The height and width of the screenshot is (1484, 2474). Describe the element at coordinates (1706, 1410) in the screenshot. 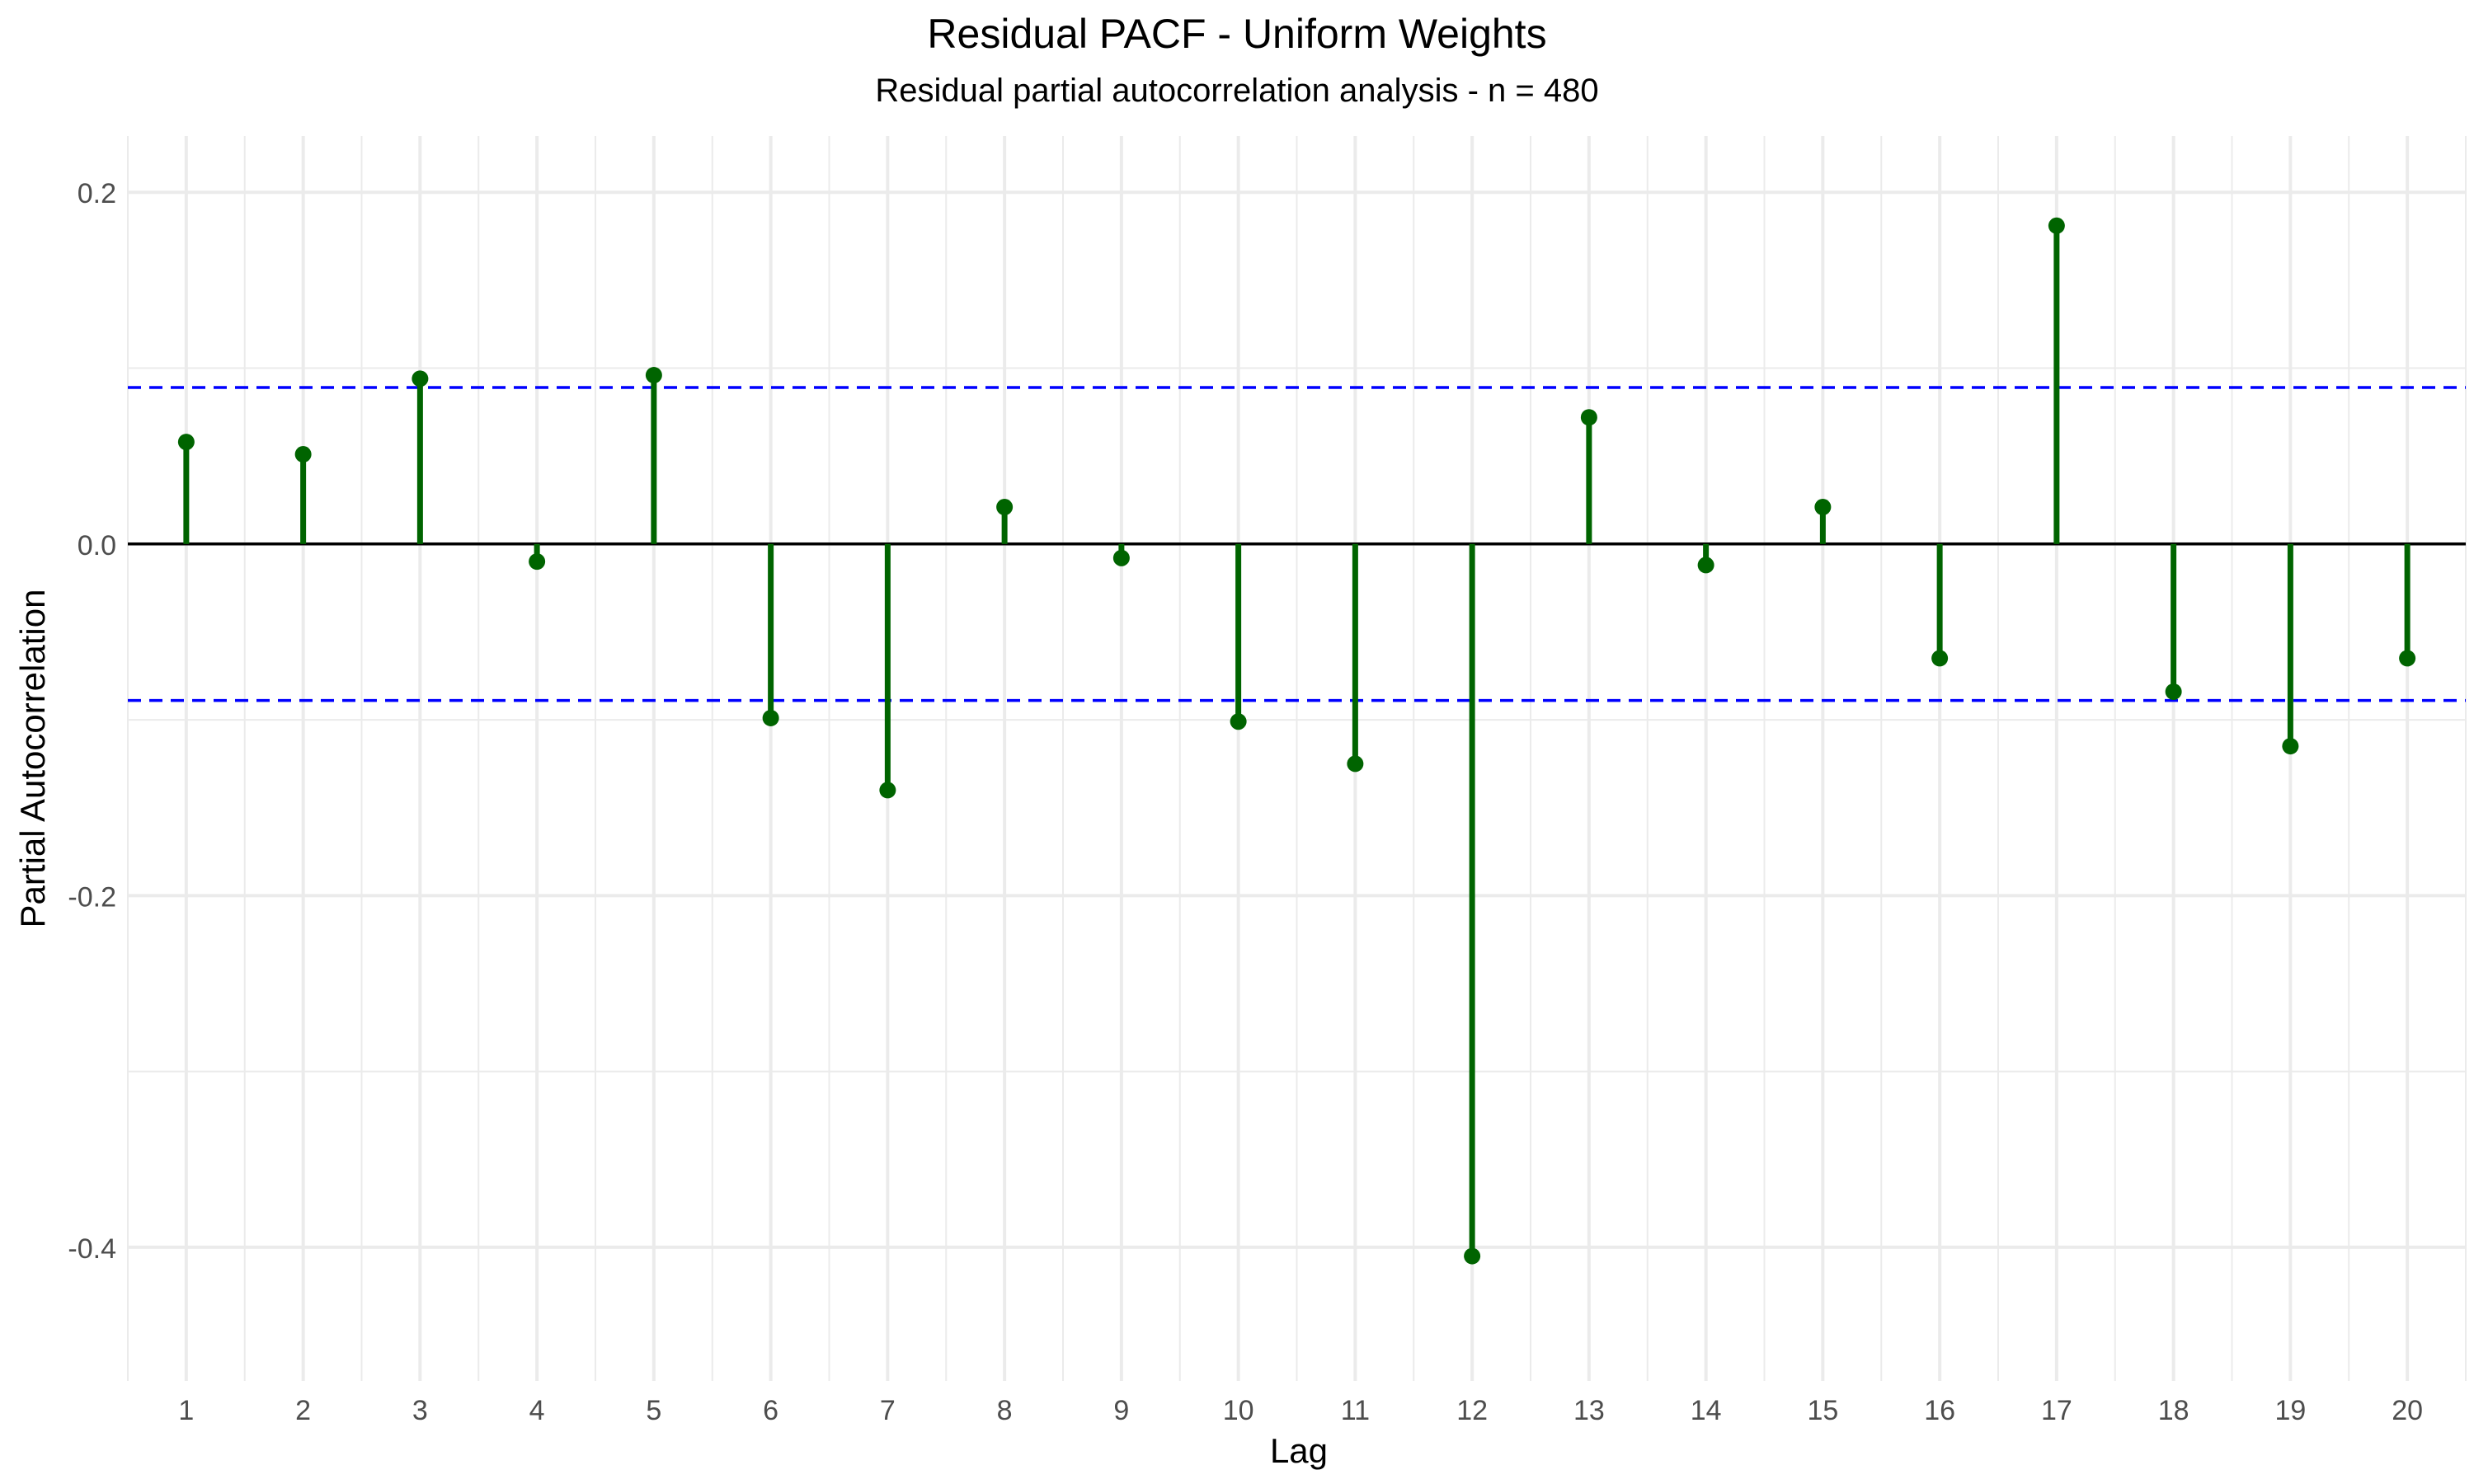

I see `x-tick-label: 14` at that location.